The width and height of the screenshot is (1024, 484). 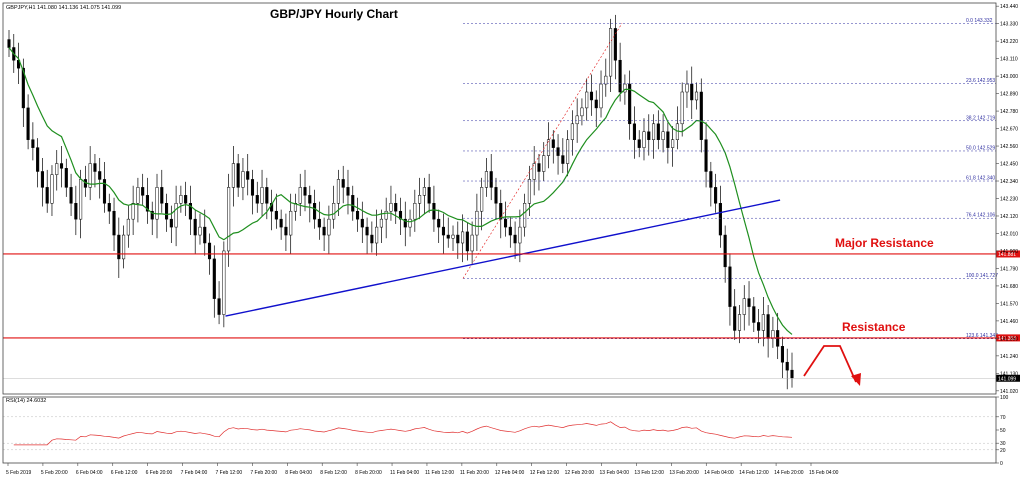 What do you see at coordinates (1009, 304) in the screenshot?
I see `y-tick-label: 141.570` at bounding box center [1009, 304].